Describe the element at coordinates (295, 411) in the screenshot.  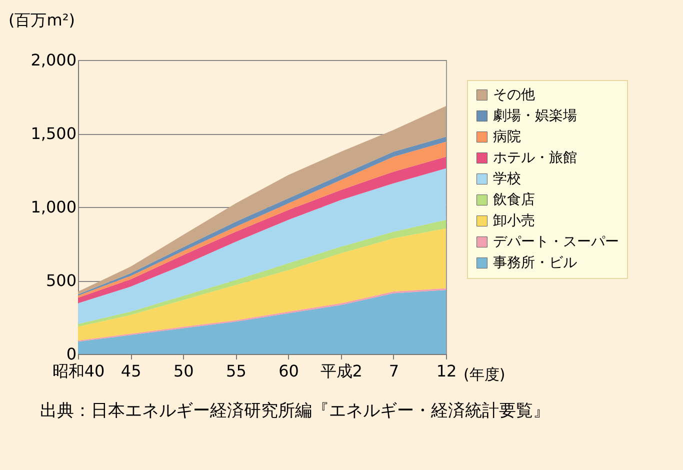
I see `source-note: 出典：日本エネルギー経済研究所編『エネルギー・経済統計要覧』` at that location.